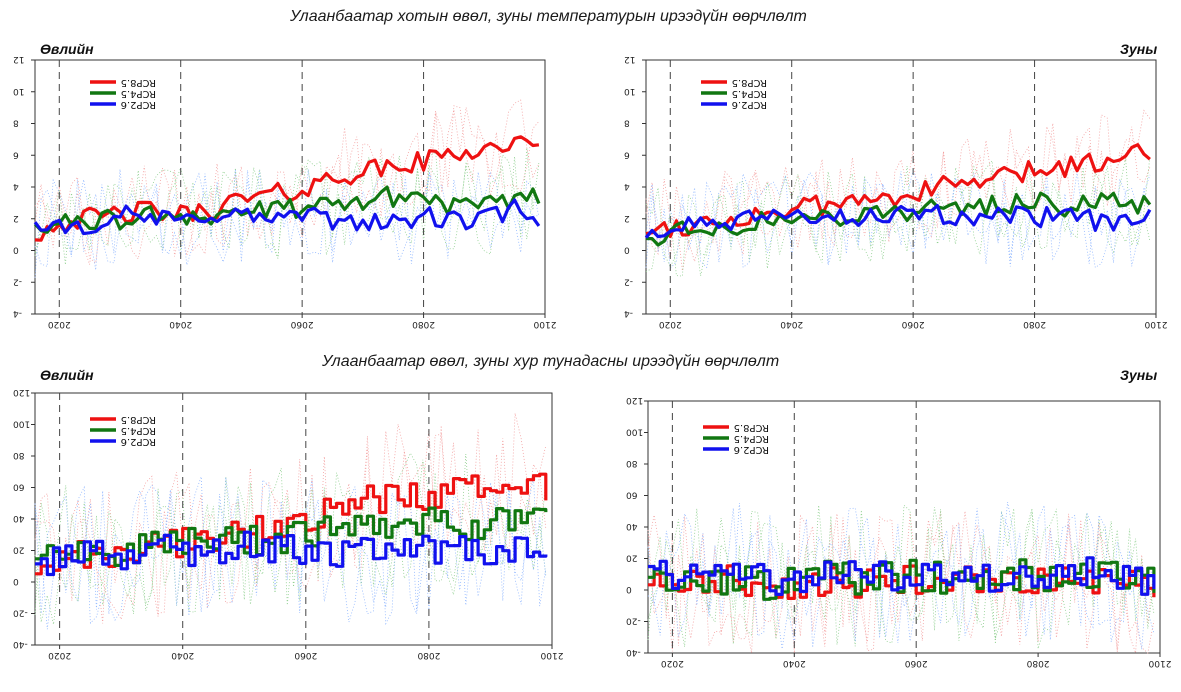 The image size is (1181, 692). I want to click on chart-title-summer-precip: Зуны, so click(1139, 375).